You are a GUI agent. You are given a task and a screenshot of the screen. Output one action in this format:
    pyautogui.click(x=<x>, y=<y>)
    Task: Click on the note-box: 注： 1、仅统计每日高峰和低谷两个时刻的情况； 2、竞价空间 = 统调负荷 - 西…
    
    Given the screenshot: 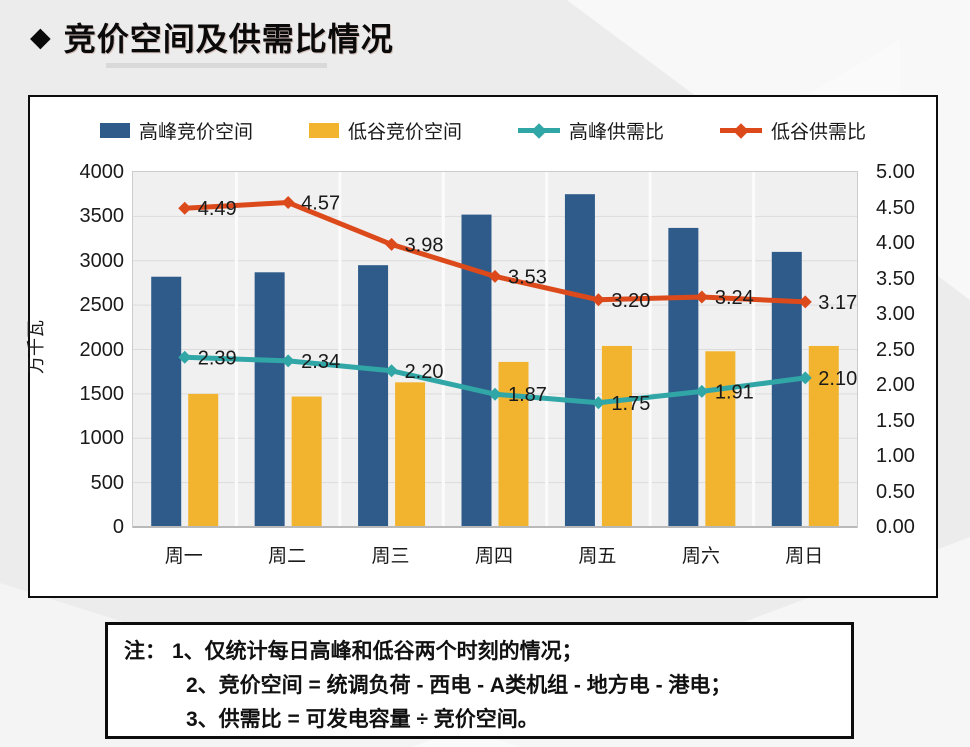 What is the action you would take?
    pyautogui.click(x=479, y=680)
    